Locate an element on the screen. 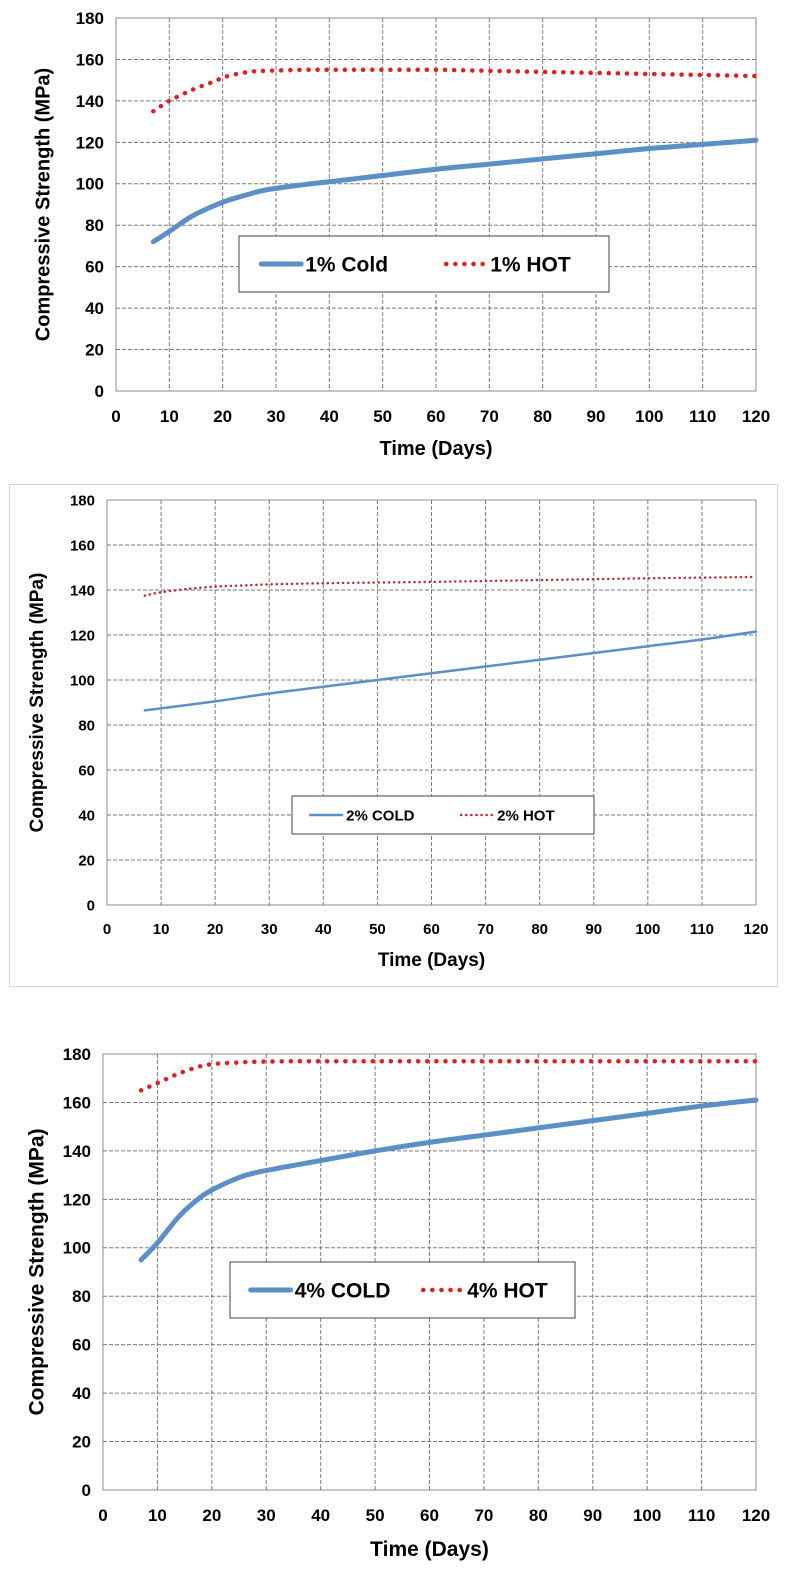 This screenshot has width=791, height=1594. legend-label-1: 4% COLD is located at coordinates (343, 1291).